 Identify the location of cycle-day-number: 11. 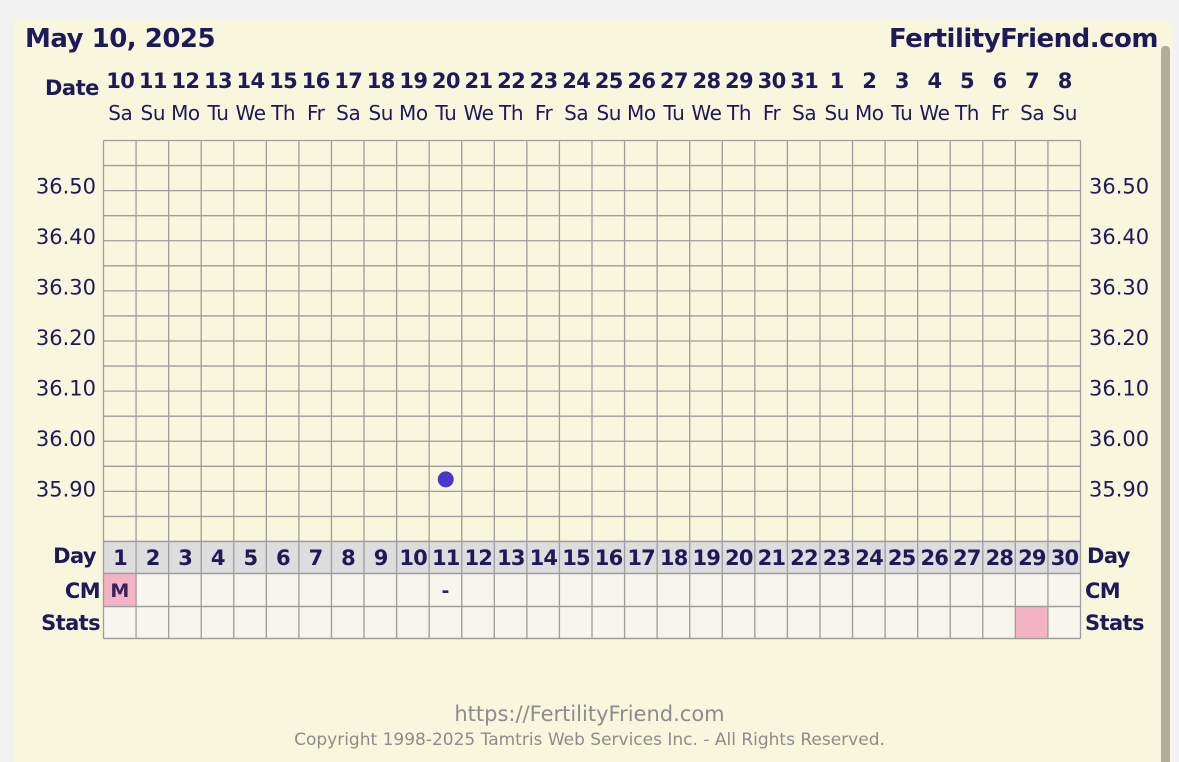
(446, 558).